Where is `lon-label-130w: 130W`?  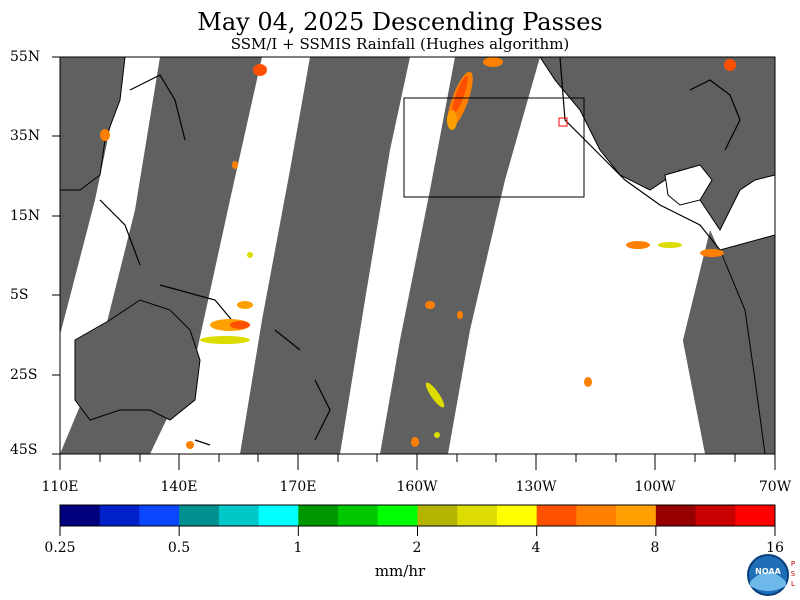
lon-label-130w: 130W is located at coordinates (536, 487).